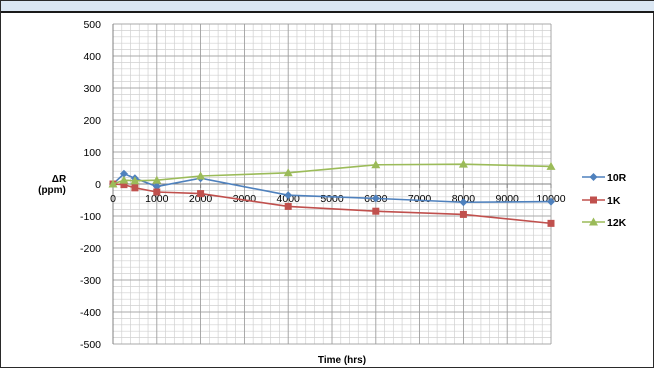 This screenshot has width=654, height=368. What do you see at coordinates (617, 223) in the screenshot?
I see `legend-label-12K: 12K` at bounding box center [617, 223].